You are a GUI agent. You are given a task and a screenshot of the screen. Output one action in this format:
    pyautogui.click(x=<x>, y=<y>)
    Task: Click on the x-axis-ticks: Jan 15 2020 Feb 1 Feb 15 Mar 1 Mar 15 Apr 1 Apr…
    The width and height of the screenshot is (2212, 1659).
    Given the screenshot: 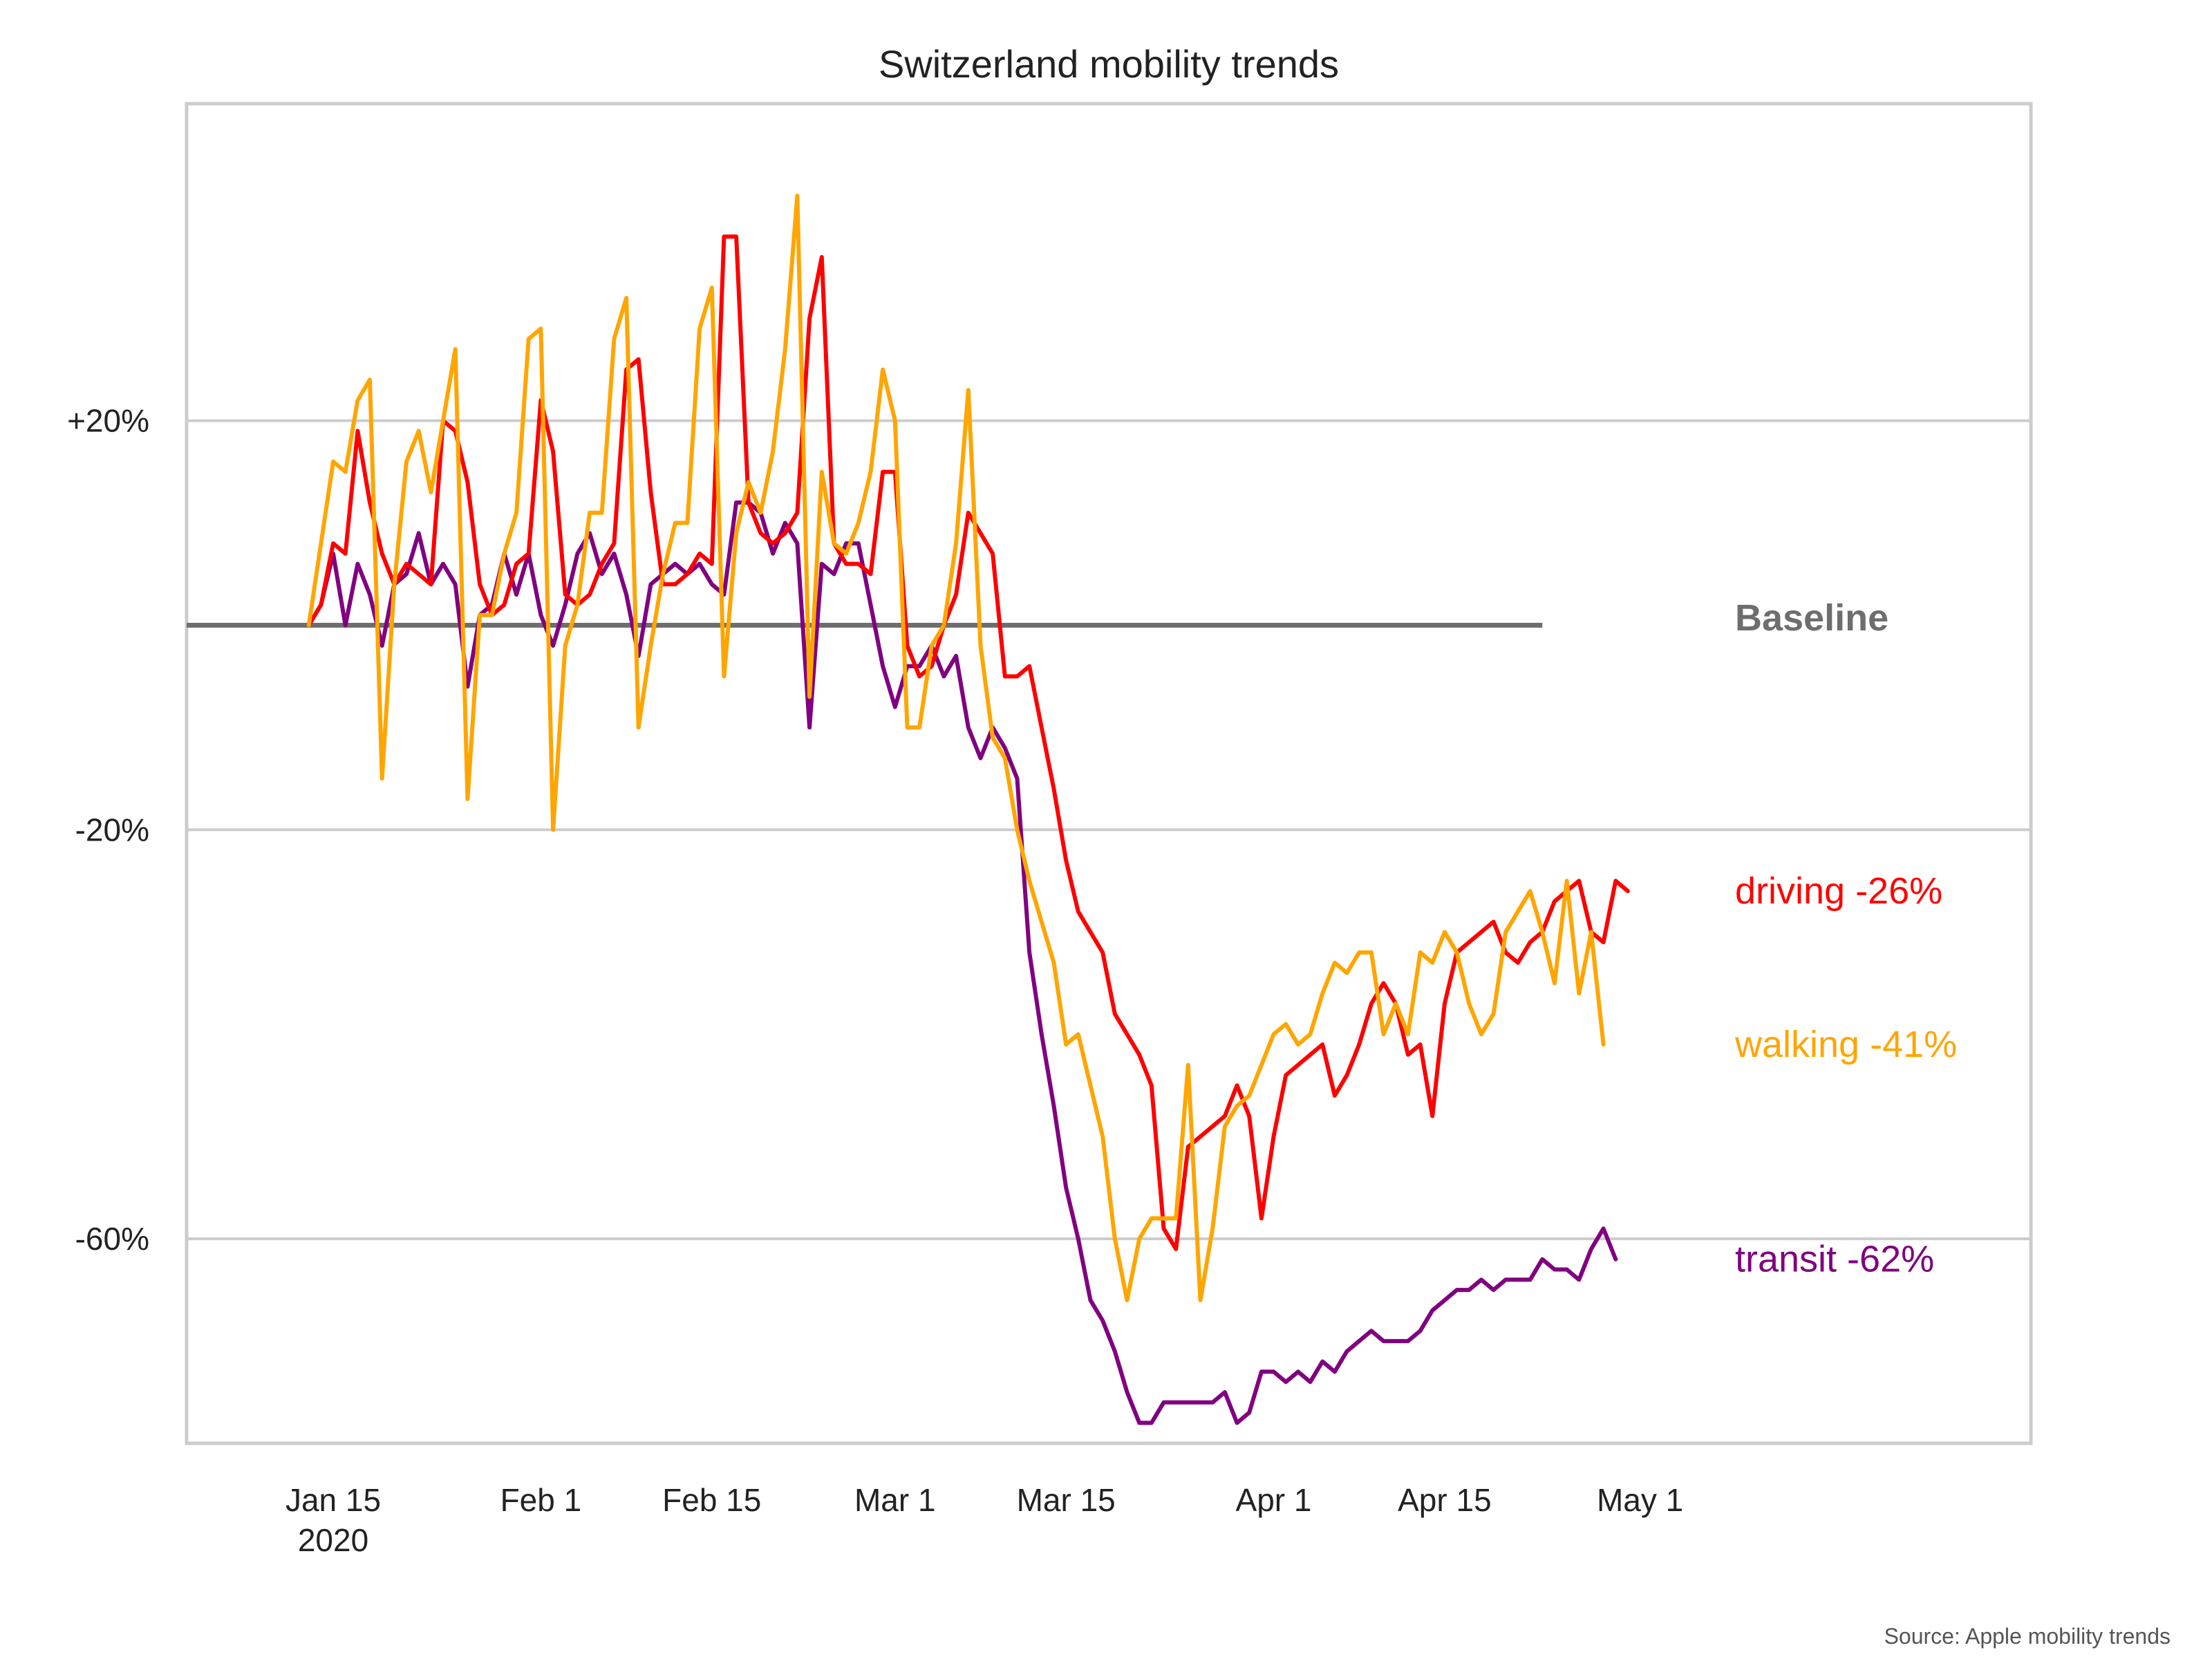 What is the action you would take?
    pyautogui.click(x=984, y=1520)
    